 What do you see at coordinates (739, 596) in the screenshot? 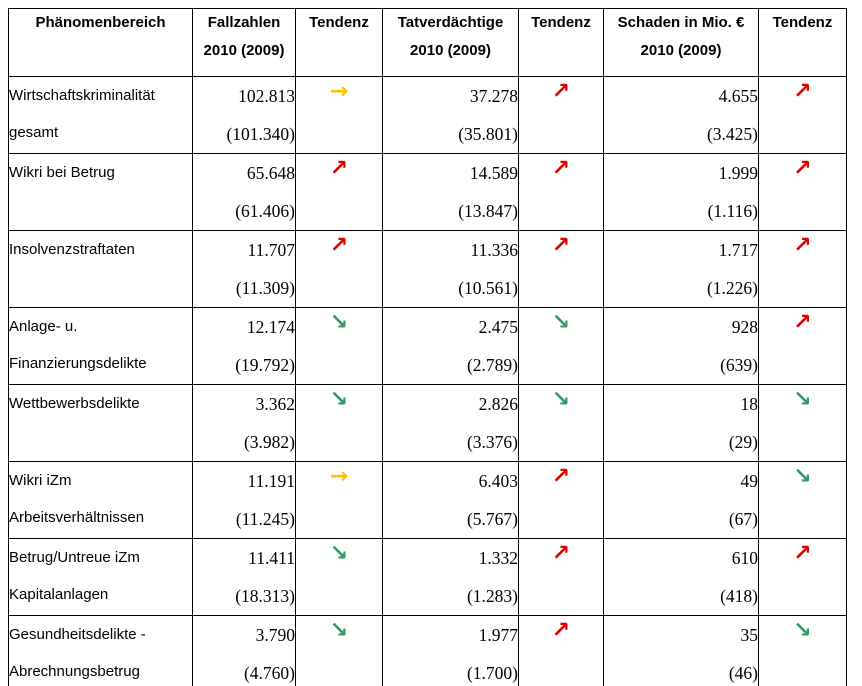
I see `value-previous: (418)` at bounding box center [739, 596].